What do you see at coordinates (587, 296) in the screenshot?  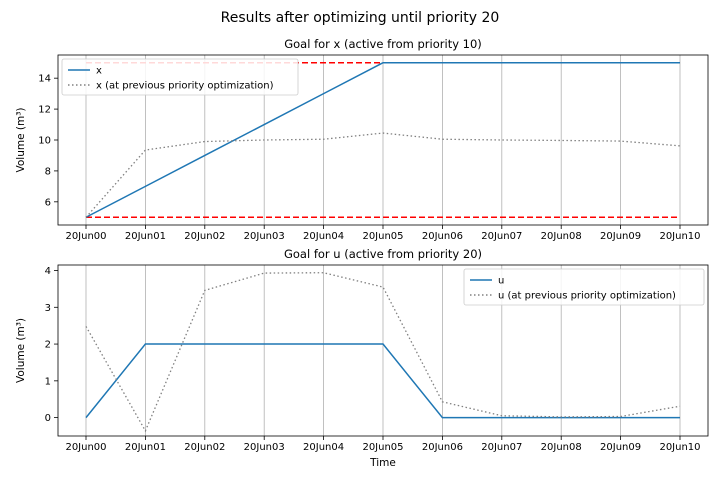 I see `legend-label: u (at previous priority optimization)` at bounding box center [587, 296].